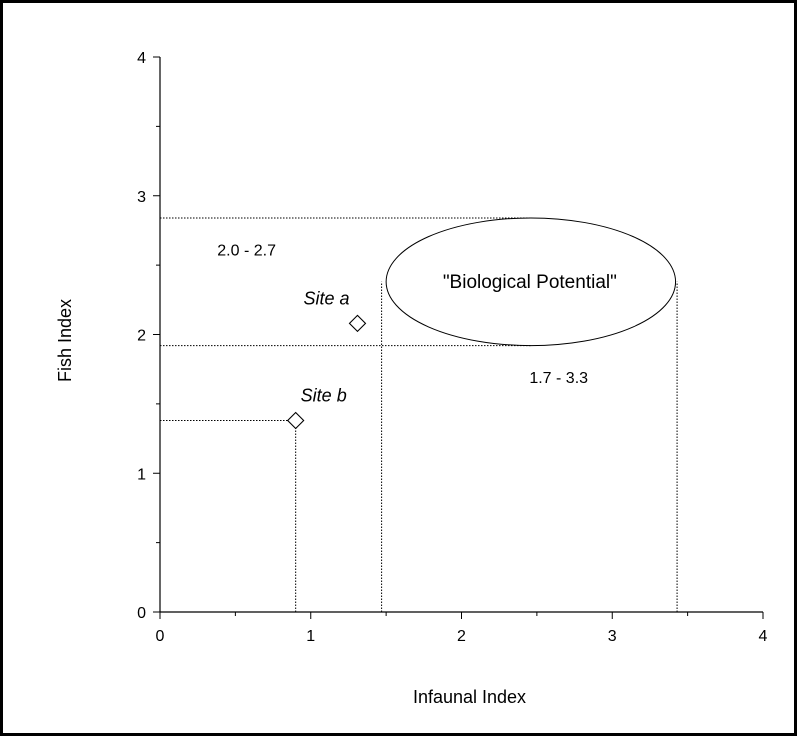  I want to click on site-label: Site b, so click(324, 396).